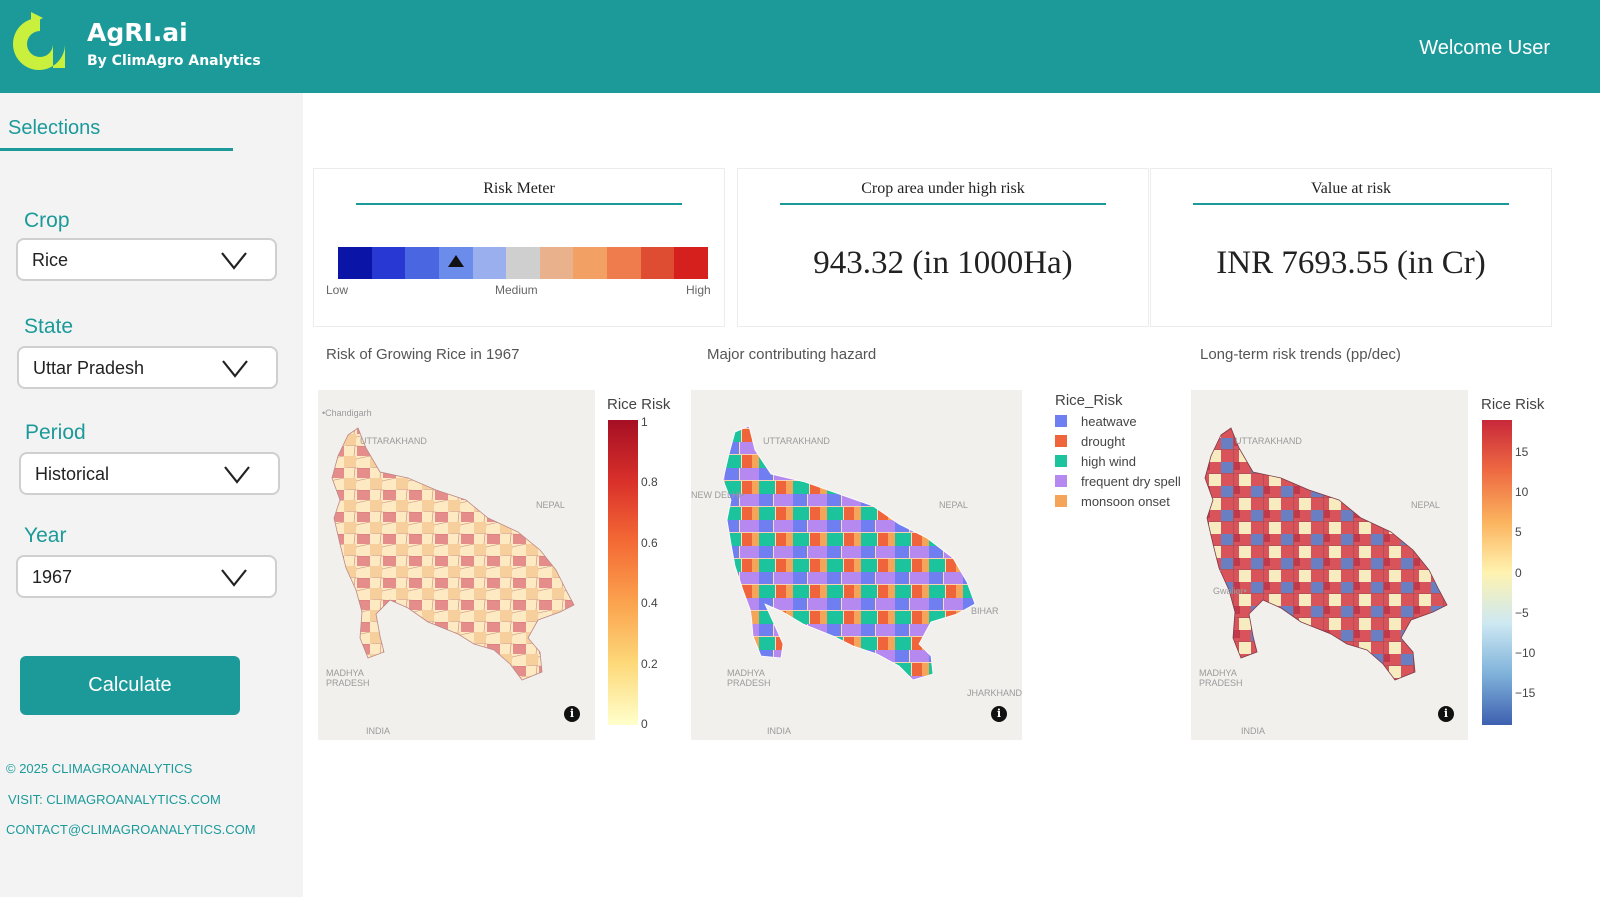  What do you see at coordinates (1351, 188) in the screenshot?
I see `value-at-risk-title: Value at risk` at bounding box center [1351, 188].